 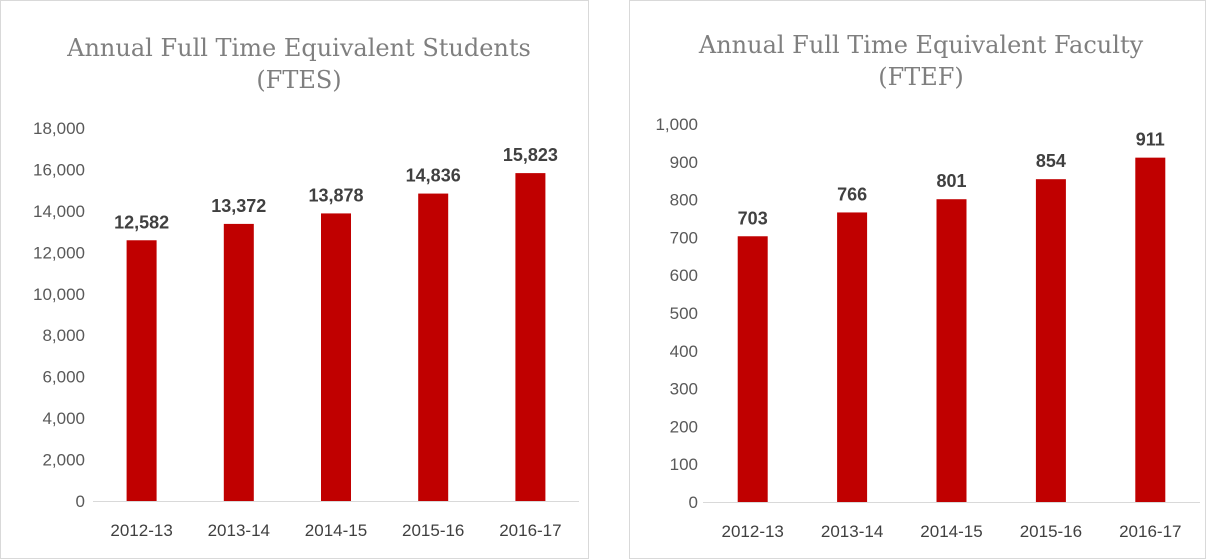 I want to click on y-tick-label: 12,000, so click(x=59, y=252).